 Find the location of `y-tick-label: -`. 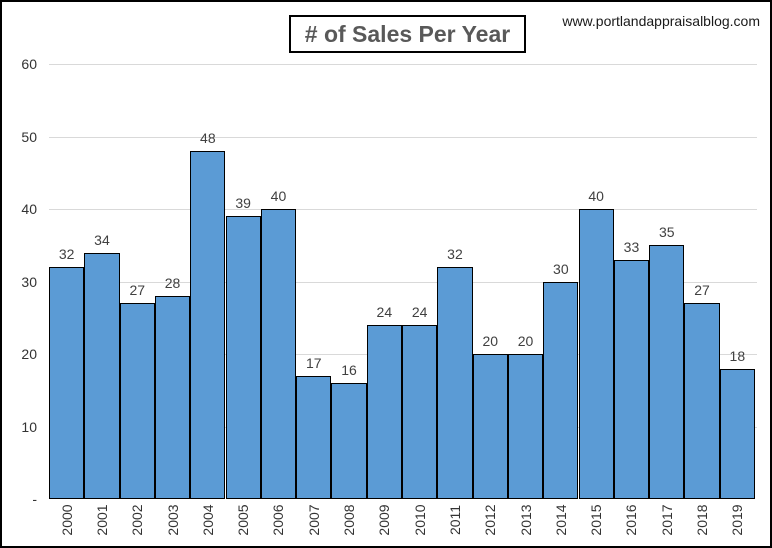

y-tick-label: - is located at coordinates (34, 499).